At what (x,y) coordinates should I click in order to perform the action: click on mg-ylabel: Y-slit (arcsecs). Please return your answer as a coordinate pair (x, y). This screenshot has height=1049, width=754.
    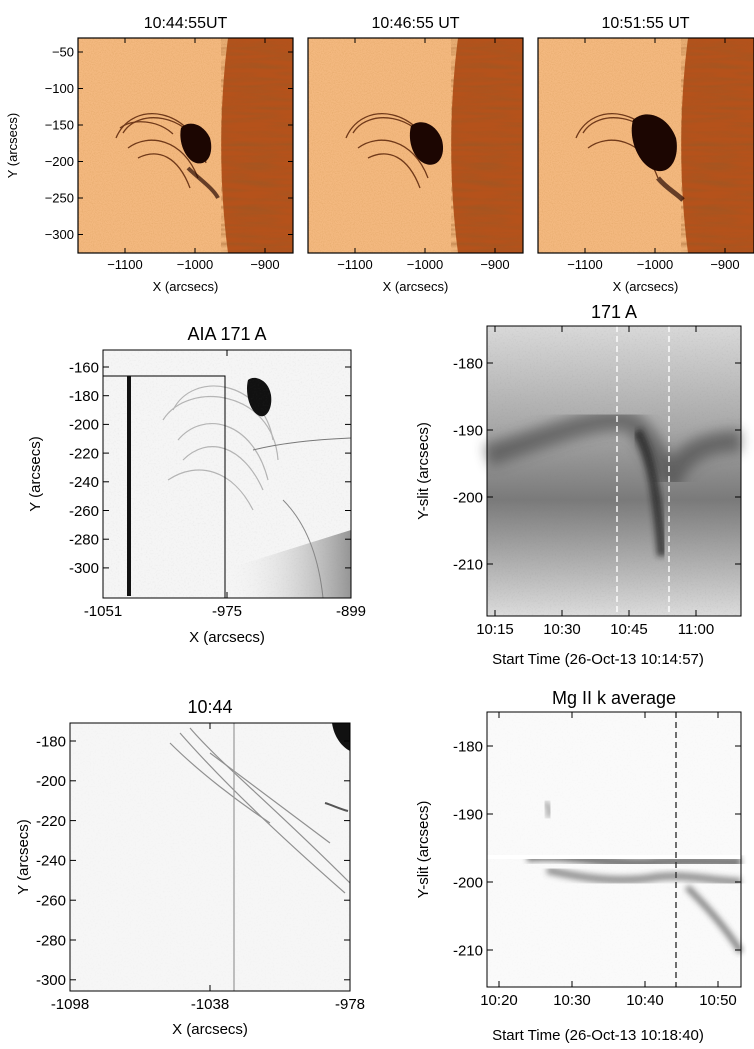
    Looking at the image, I should click on (423, 850).